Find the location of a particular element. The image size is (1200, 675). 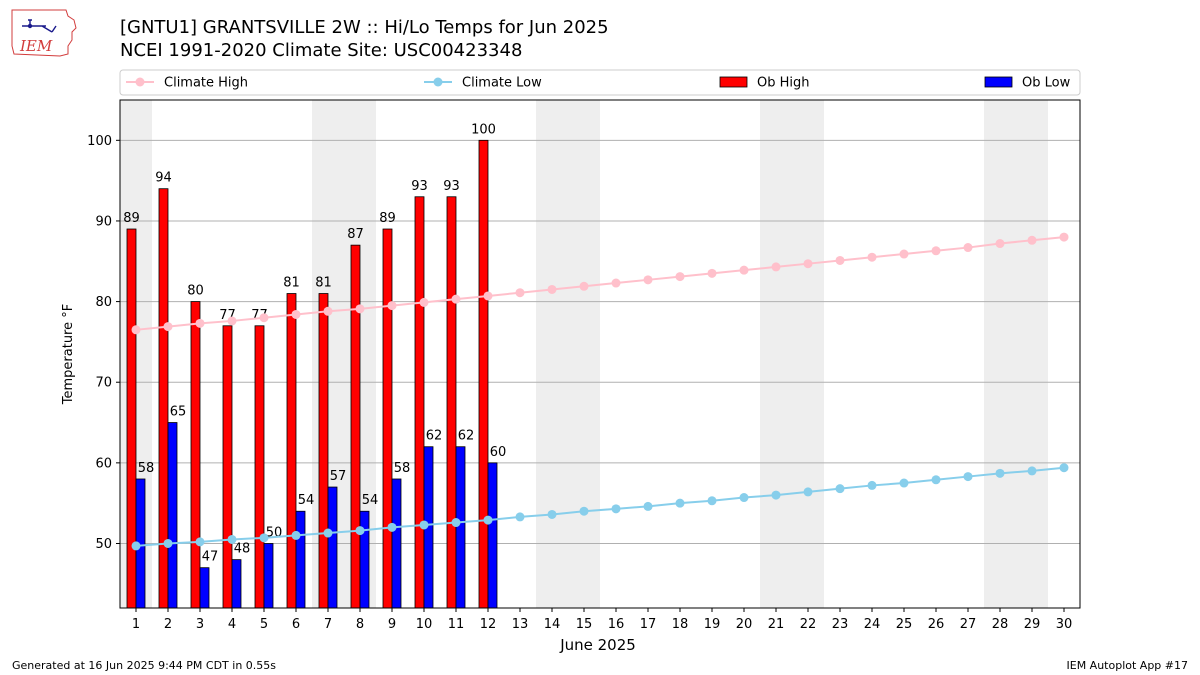

x-axis-label: June 2025 is located at coordinates (597, 645).